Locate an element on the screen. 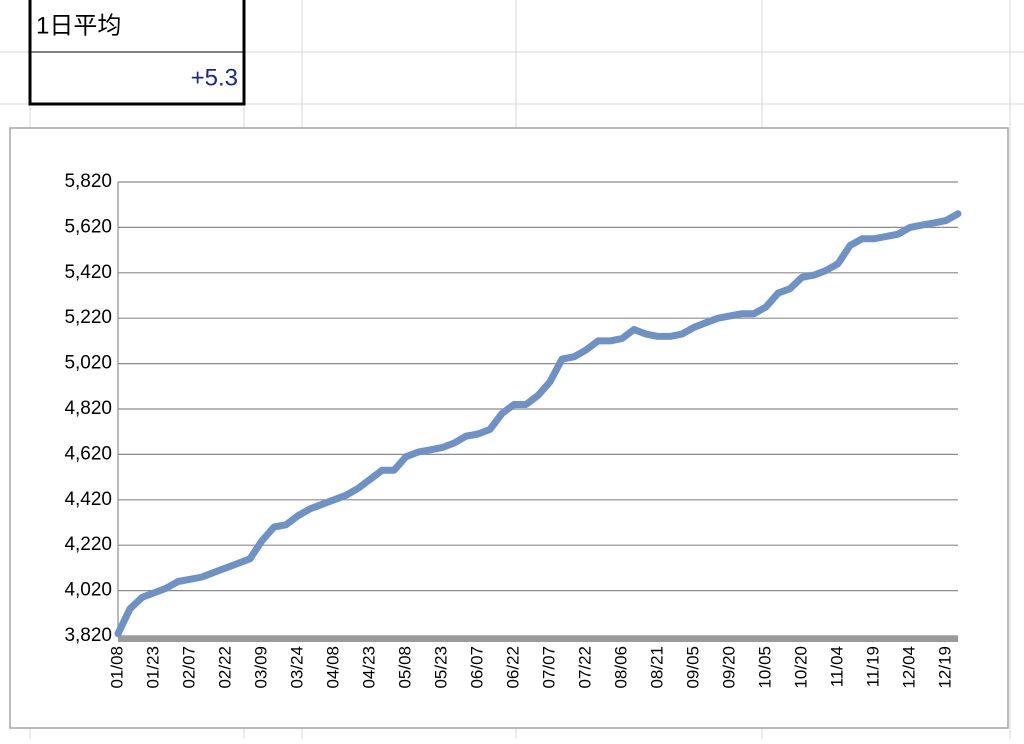 Image resolution: width=1024 pixels, height=744 pixels. x-tick-label: 11/04 is located at coordinates (836, 666).